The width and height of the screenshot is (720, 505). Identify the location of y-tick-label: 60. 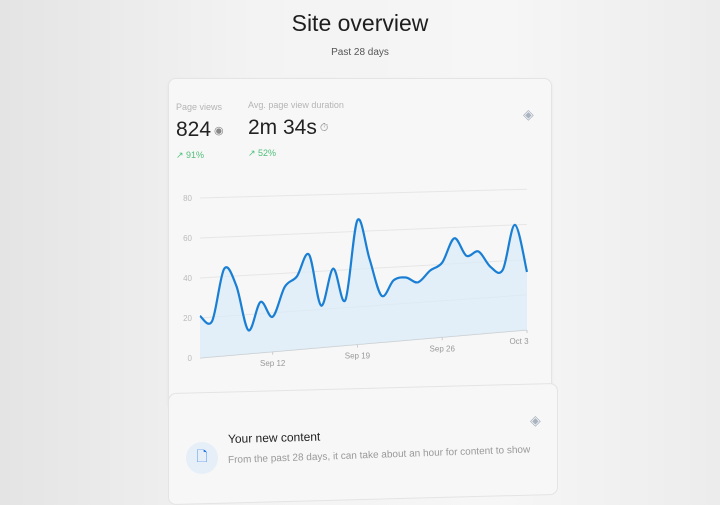
(187, 238).